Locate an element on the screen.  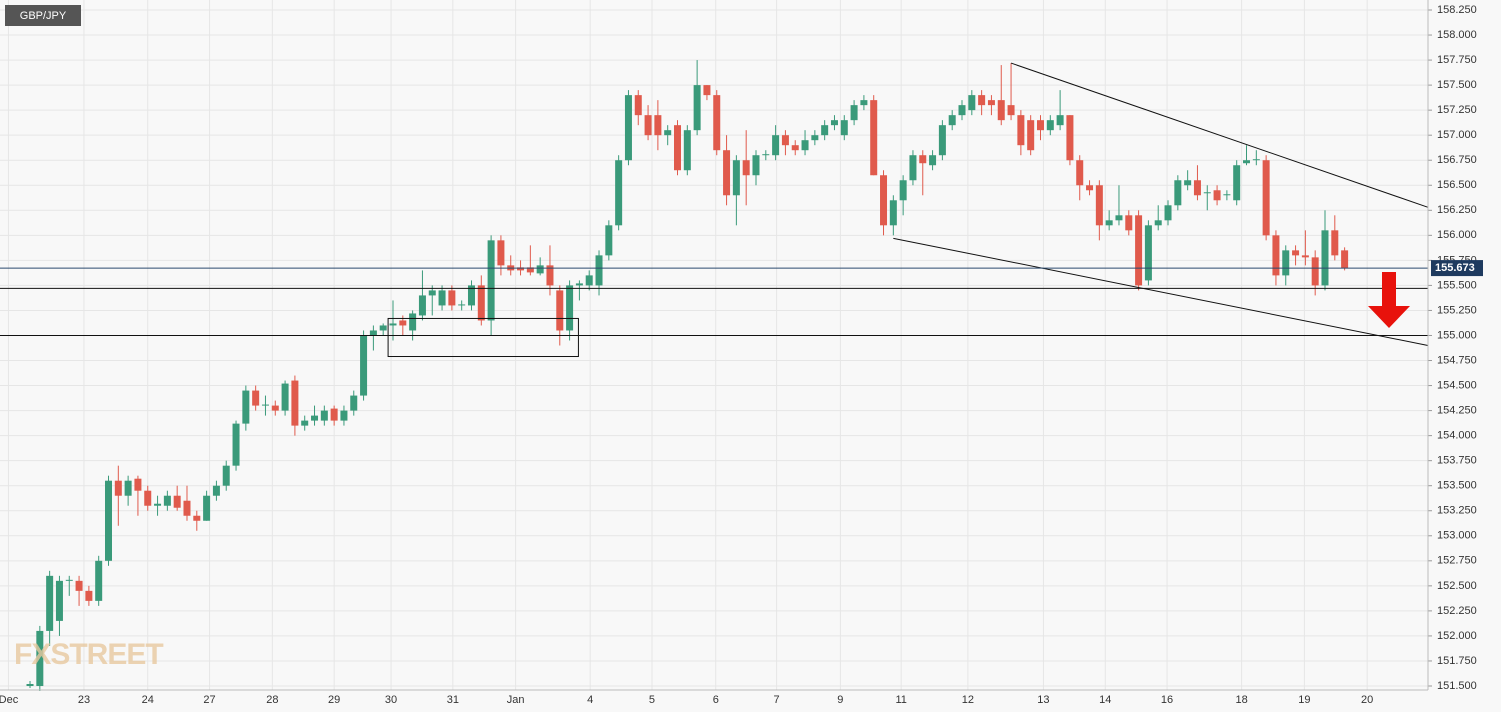
x-tick-label: 12 is located at coordinates (968, 700).